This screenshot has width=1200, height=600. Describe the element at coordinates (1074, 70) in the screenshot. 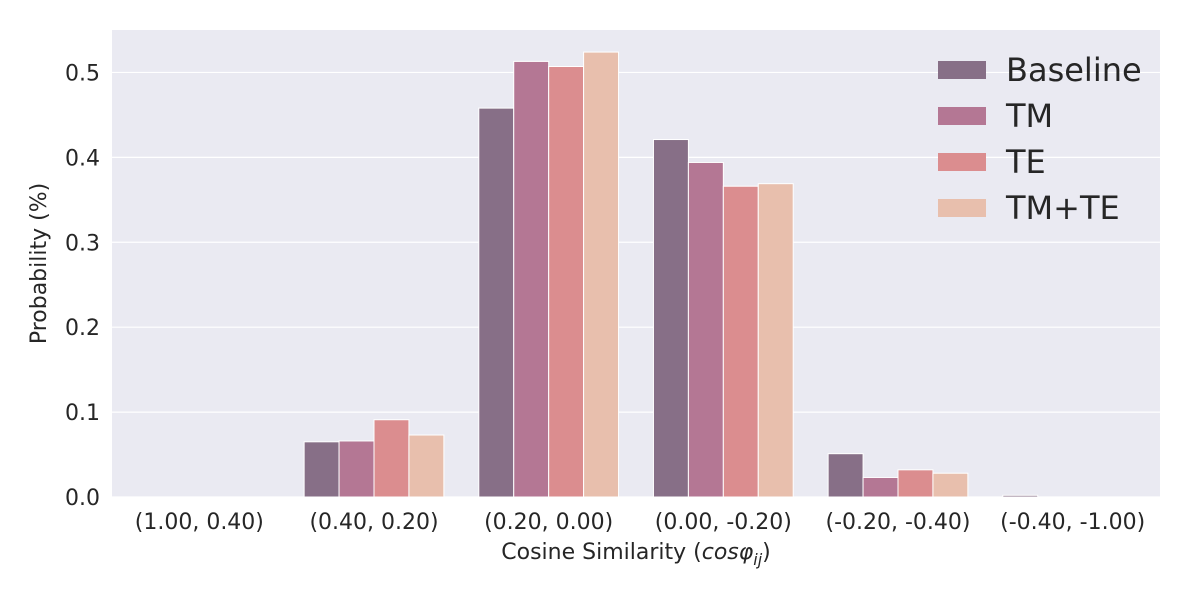

I see `legend-label: Baseline` at that location.